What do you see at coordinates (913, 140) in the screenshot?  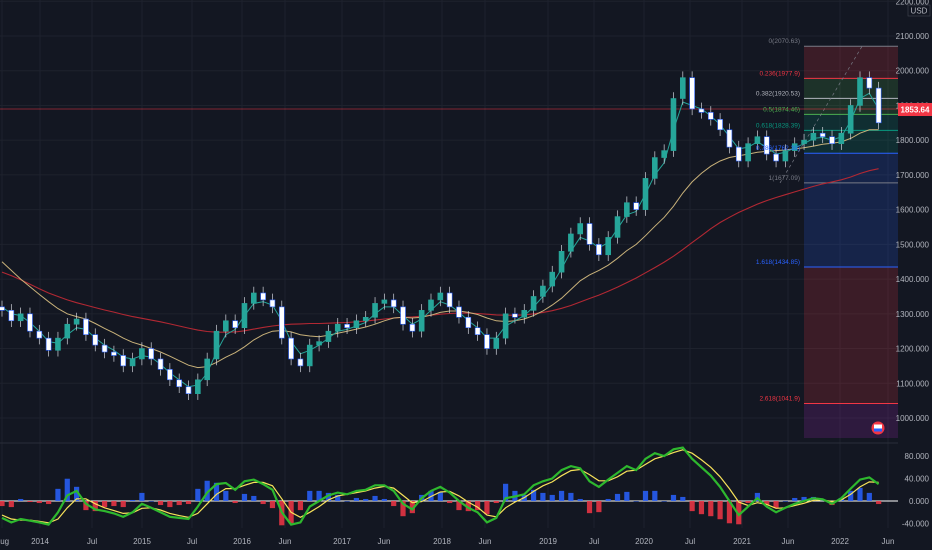 I see `price-tick-label: 1800.000` at bounding box center [913, 140].